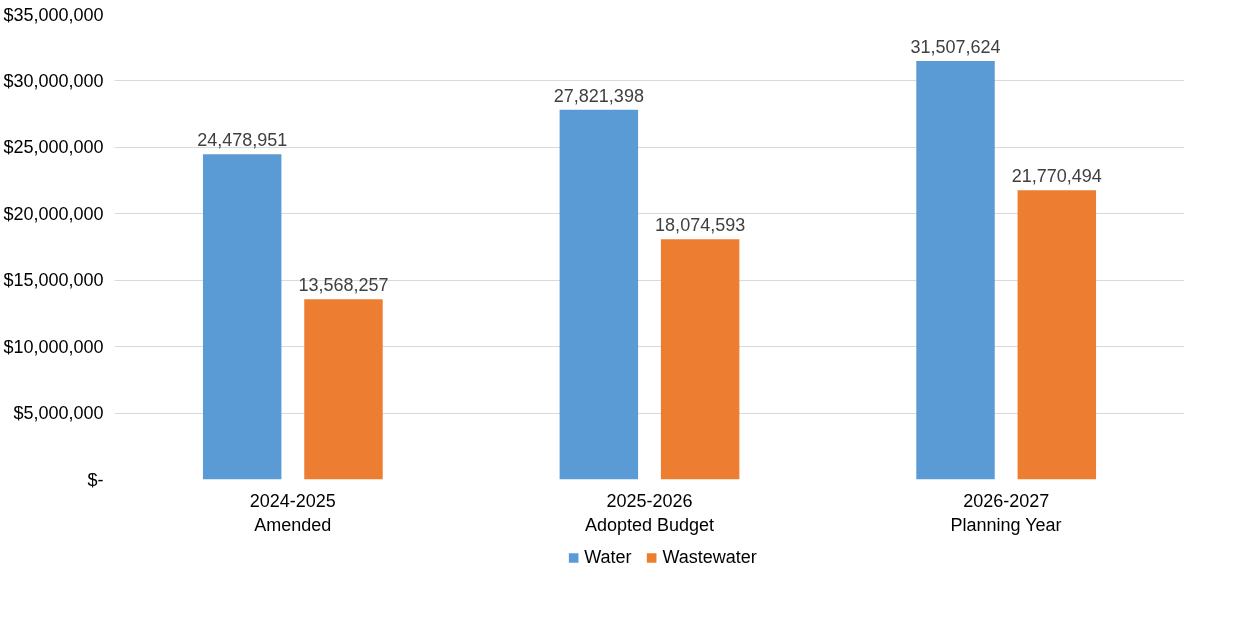 The height and width of the screenshot is (631, 1233). Describe the element at coordinates (53, 280) in the screenshot. I see `y-tick-label: $15,000,000` at that location.